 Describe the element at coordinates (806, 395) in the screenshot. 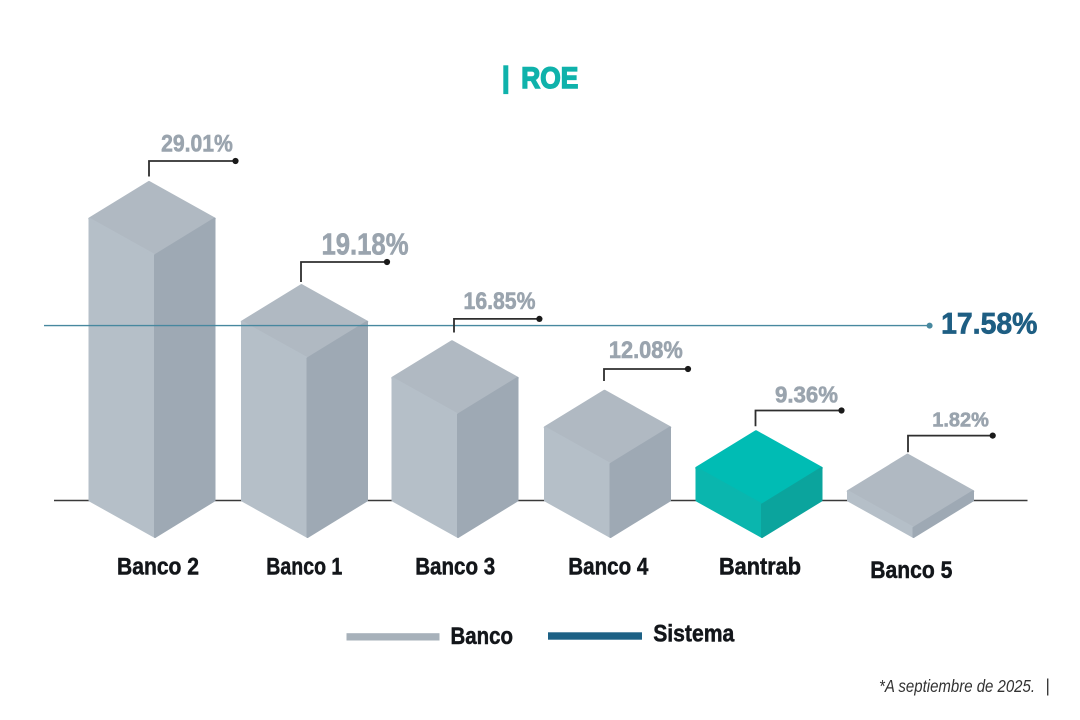

I see `svg-text: 9.36%` at that location.